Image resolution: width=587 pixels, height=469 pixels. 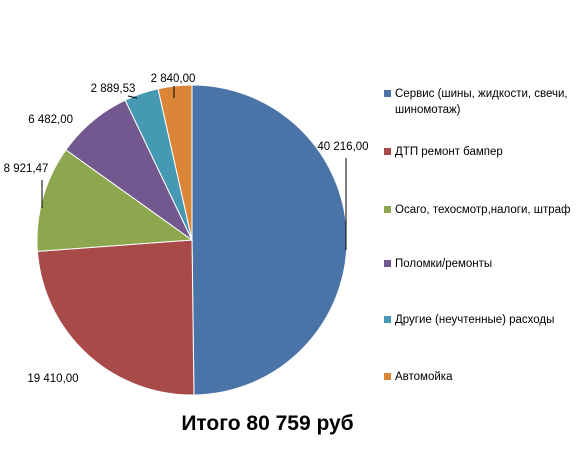 What do you see at coordinates (387, 151) in the screenshot?
I see `legend-swatch-accident-repair` at bounding box center [387, 151].